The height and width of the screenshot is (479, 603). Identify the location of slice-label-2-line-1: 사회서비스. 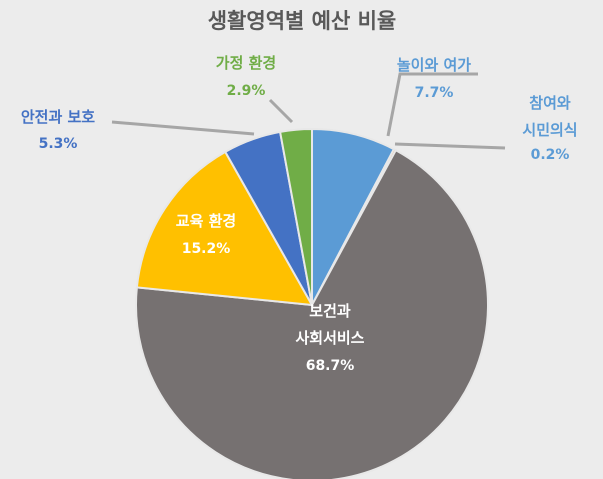
(329, 338).